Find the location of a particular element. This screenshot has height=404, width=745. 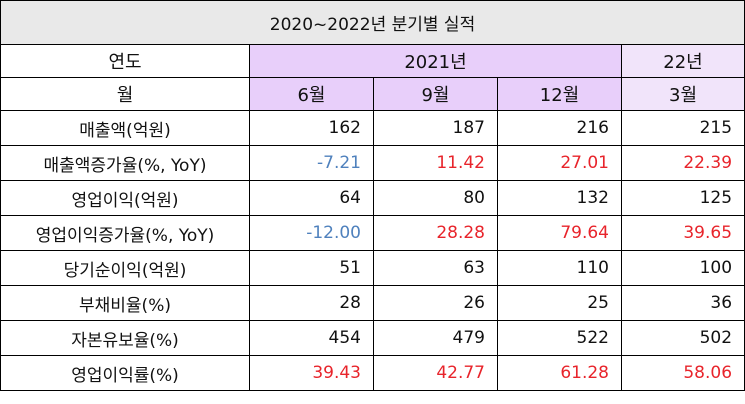

month-cell: 6월 is located at coordinates (311, 94).